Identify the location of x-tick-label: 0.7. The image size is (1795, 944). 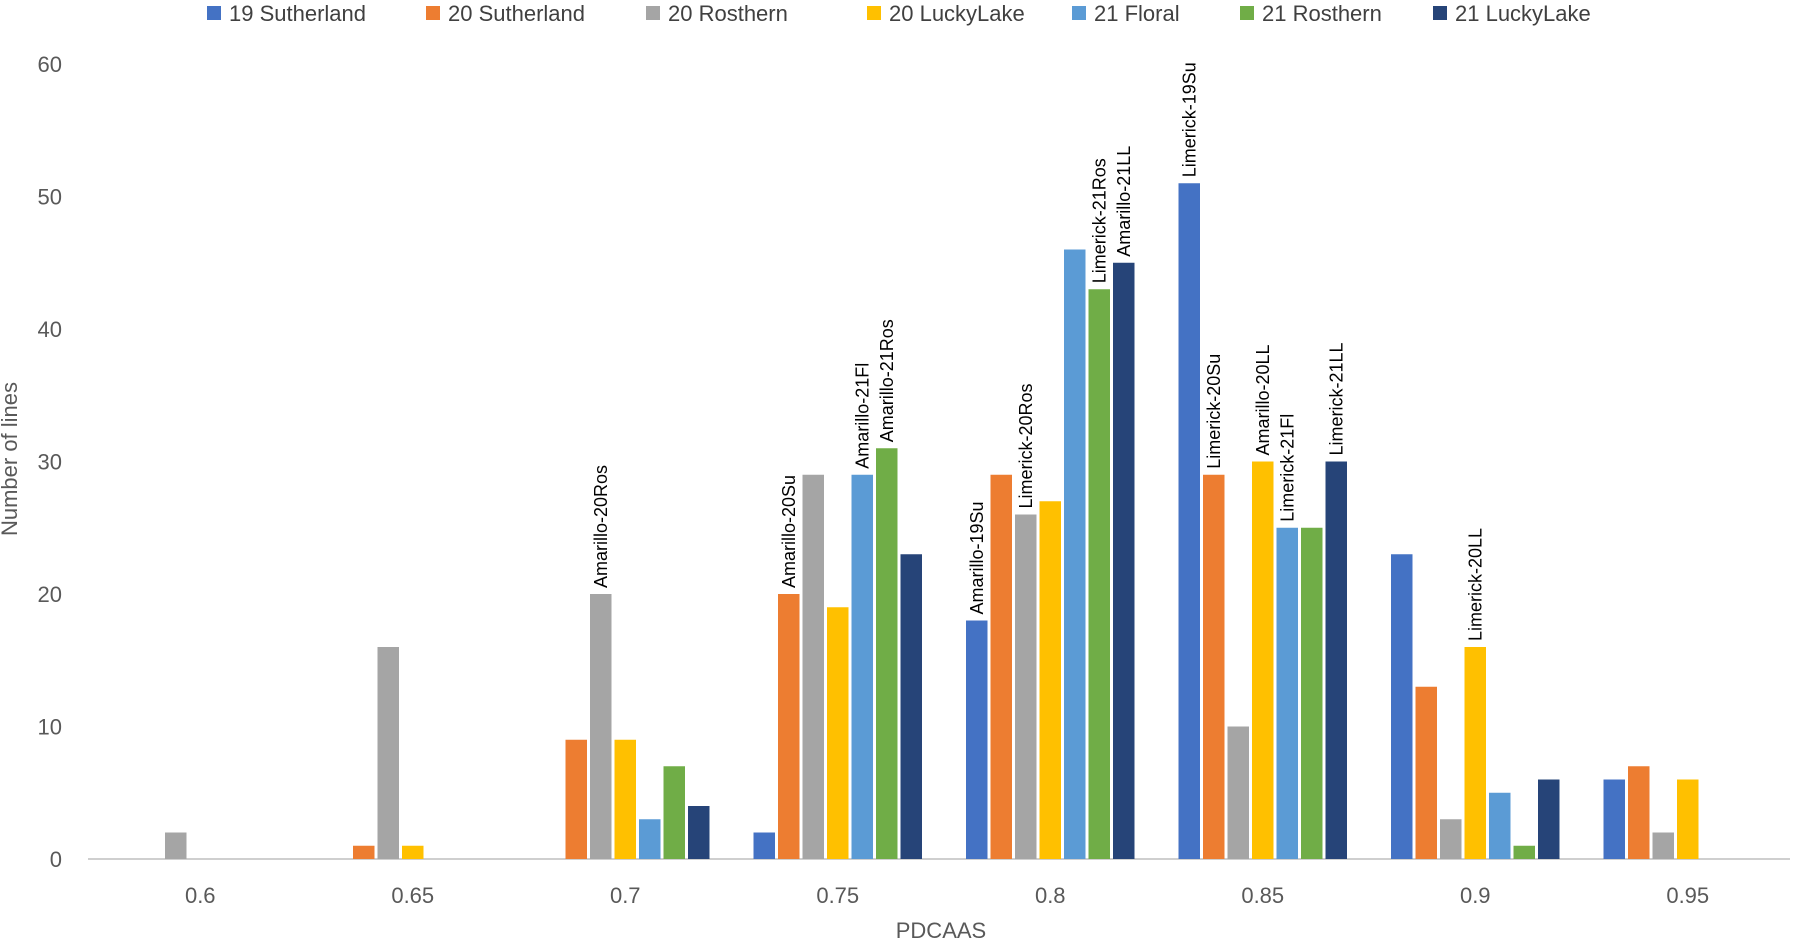
(625, 895).